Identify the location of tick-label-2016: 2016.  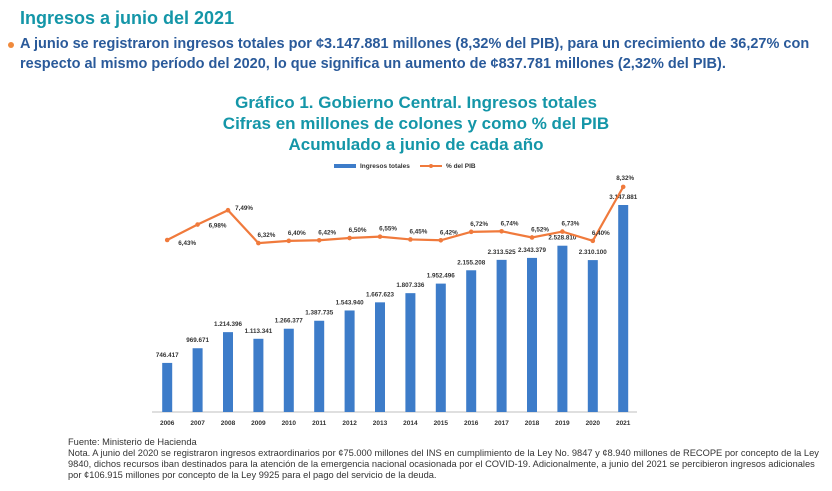
(471, 423).